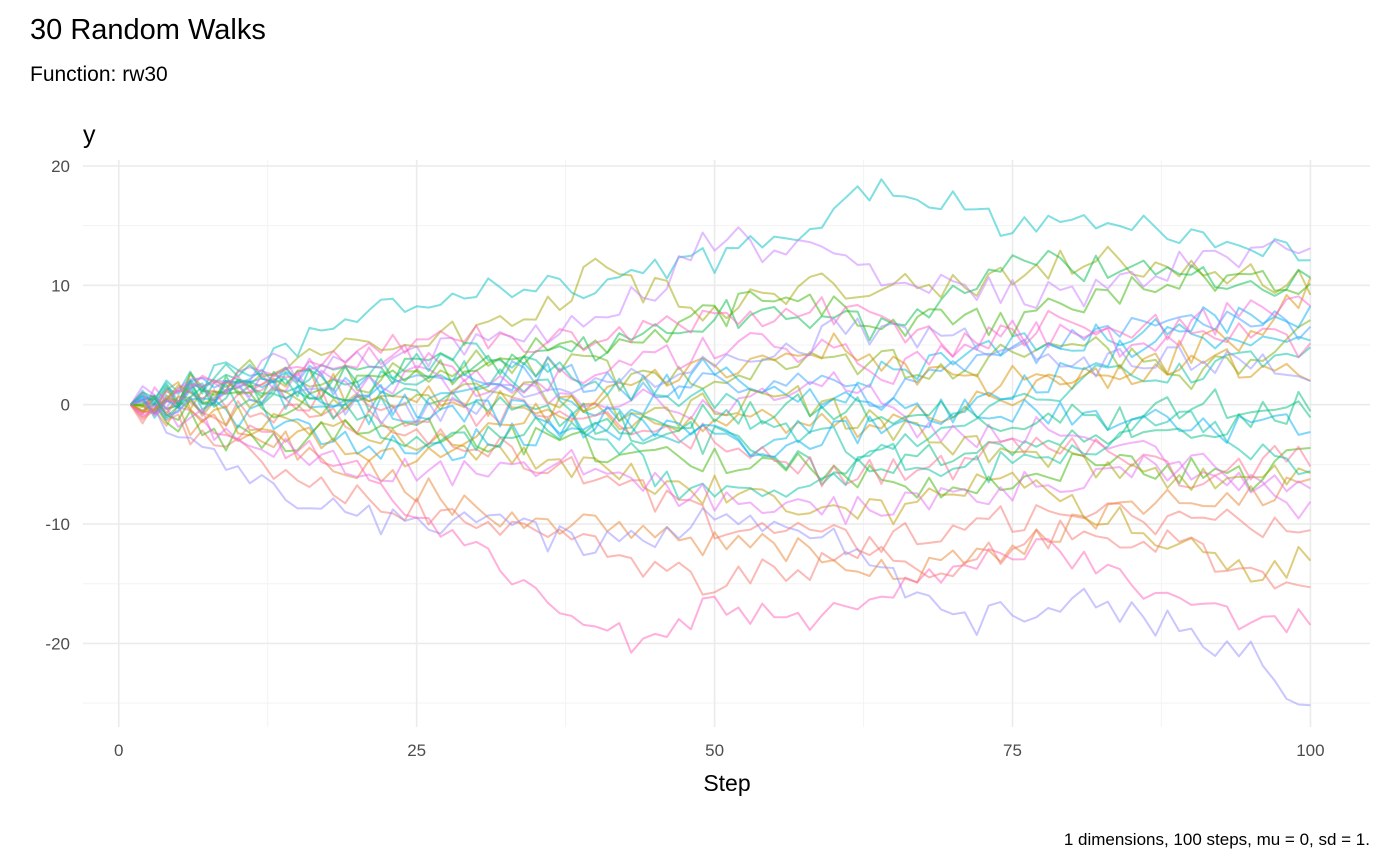 This screenshot has height=866, width=1400. Describe the element at coordinates (1310, 750) in the screenshot. I see `x-tick-label: 100` at that location.